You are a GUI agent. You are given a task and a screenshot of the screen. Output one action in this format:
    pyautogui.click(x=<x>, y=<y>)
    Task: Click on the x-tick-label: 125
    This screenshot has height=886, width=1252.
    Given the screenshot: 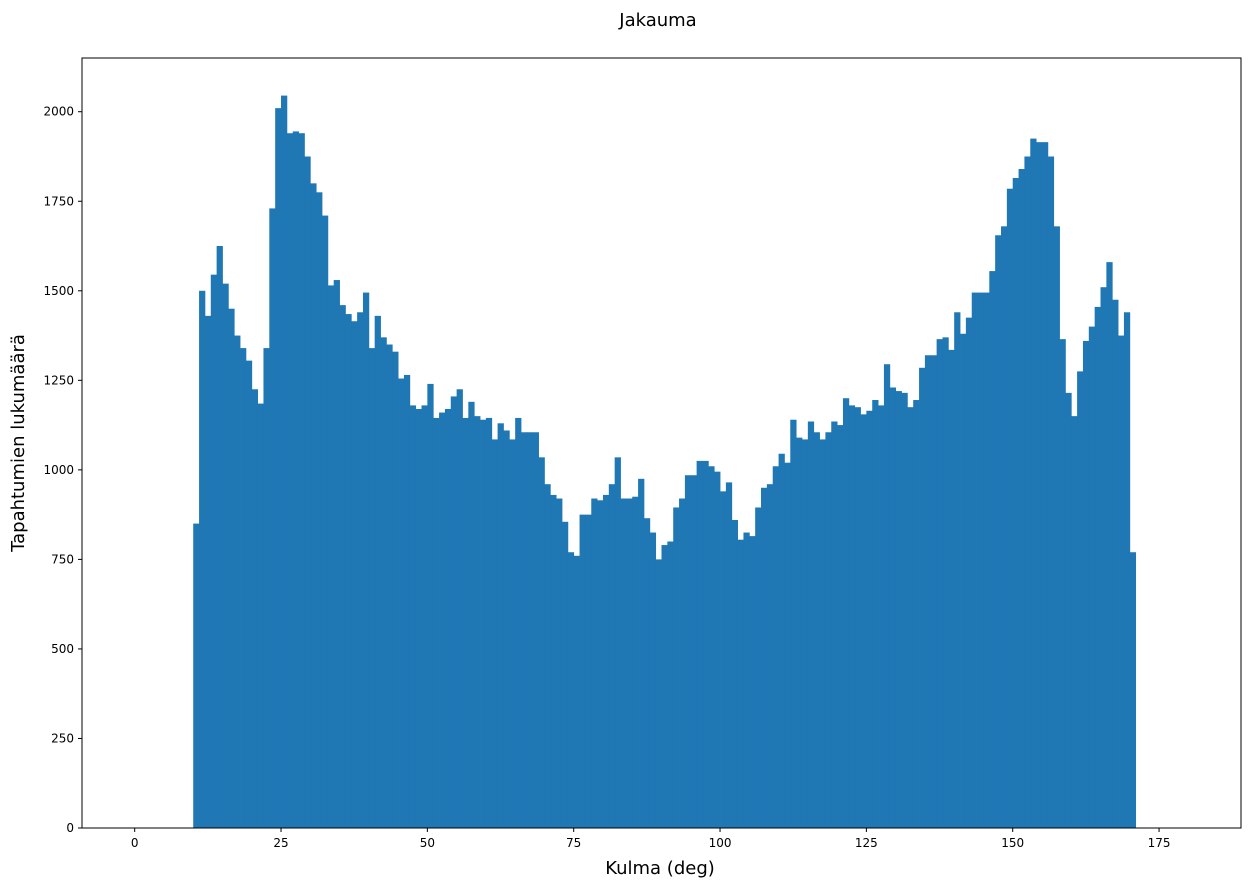 What is the action you would take?
    pyautogui.click(x=866, y=843)
    